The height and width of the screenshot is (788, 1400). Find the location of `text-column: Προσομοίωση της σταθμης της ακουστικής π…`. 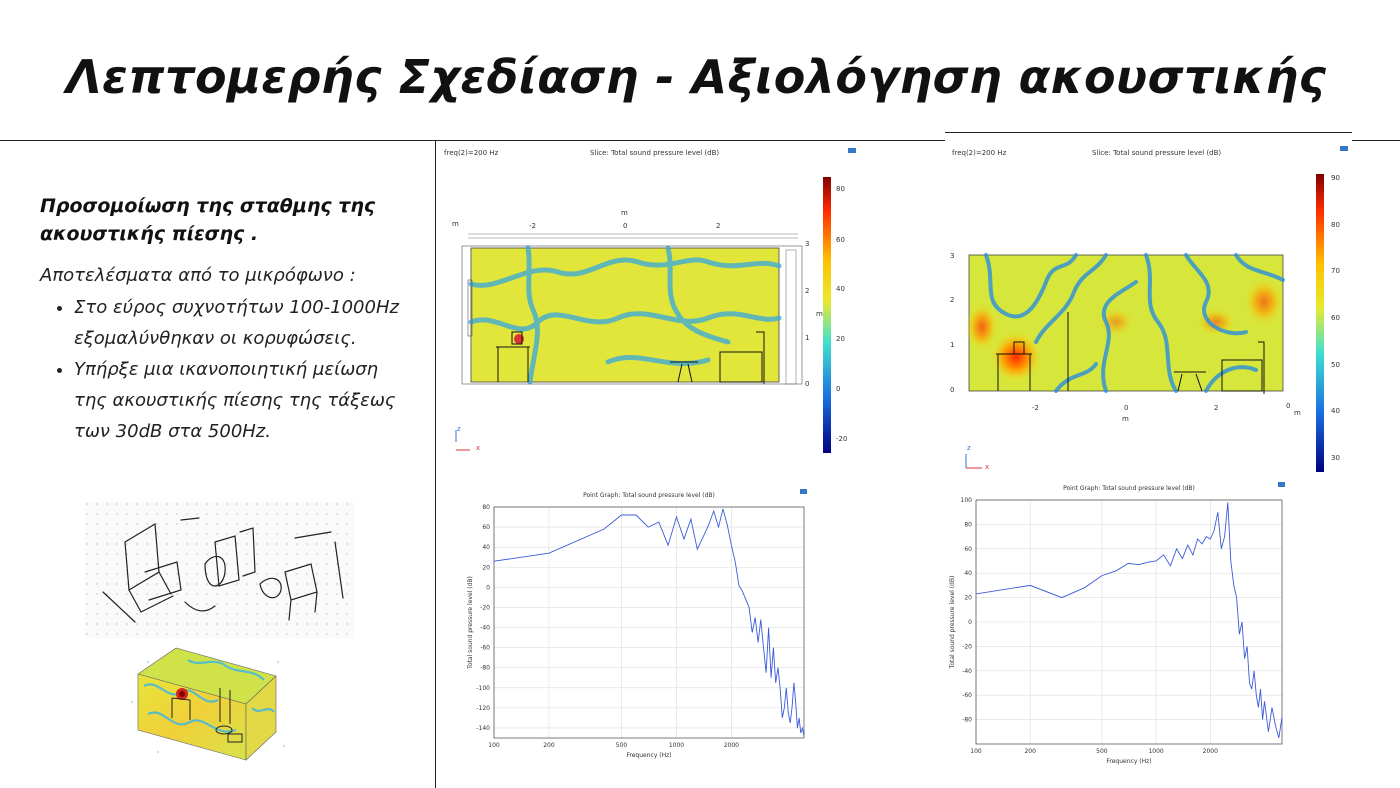

text-column: Προσομοίωση της σταθμης της ακουστικής π… is located at coordinates (225, 319).